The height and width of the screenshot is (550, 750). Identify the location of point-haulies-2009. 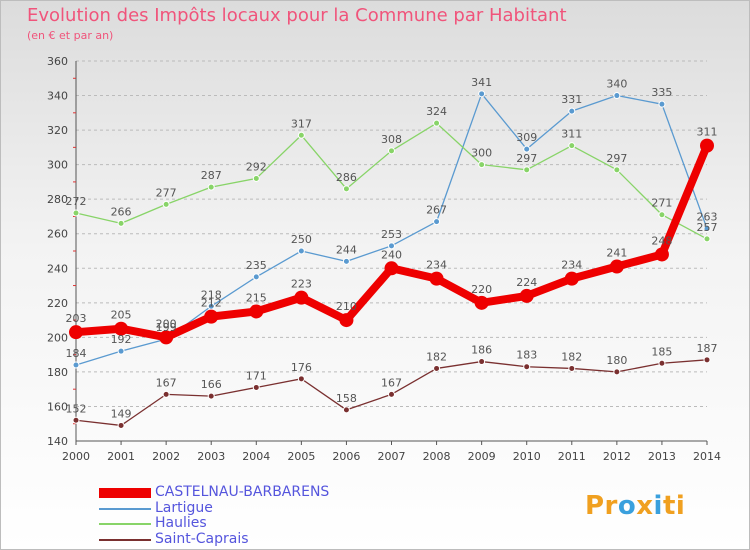
(482, 165).